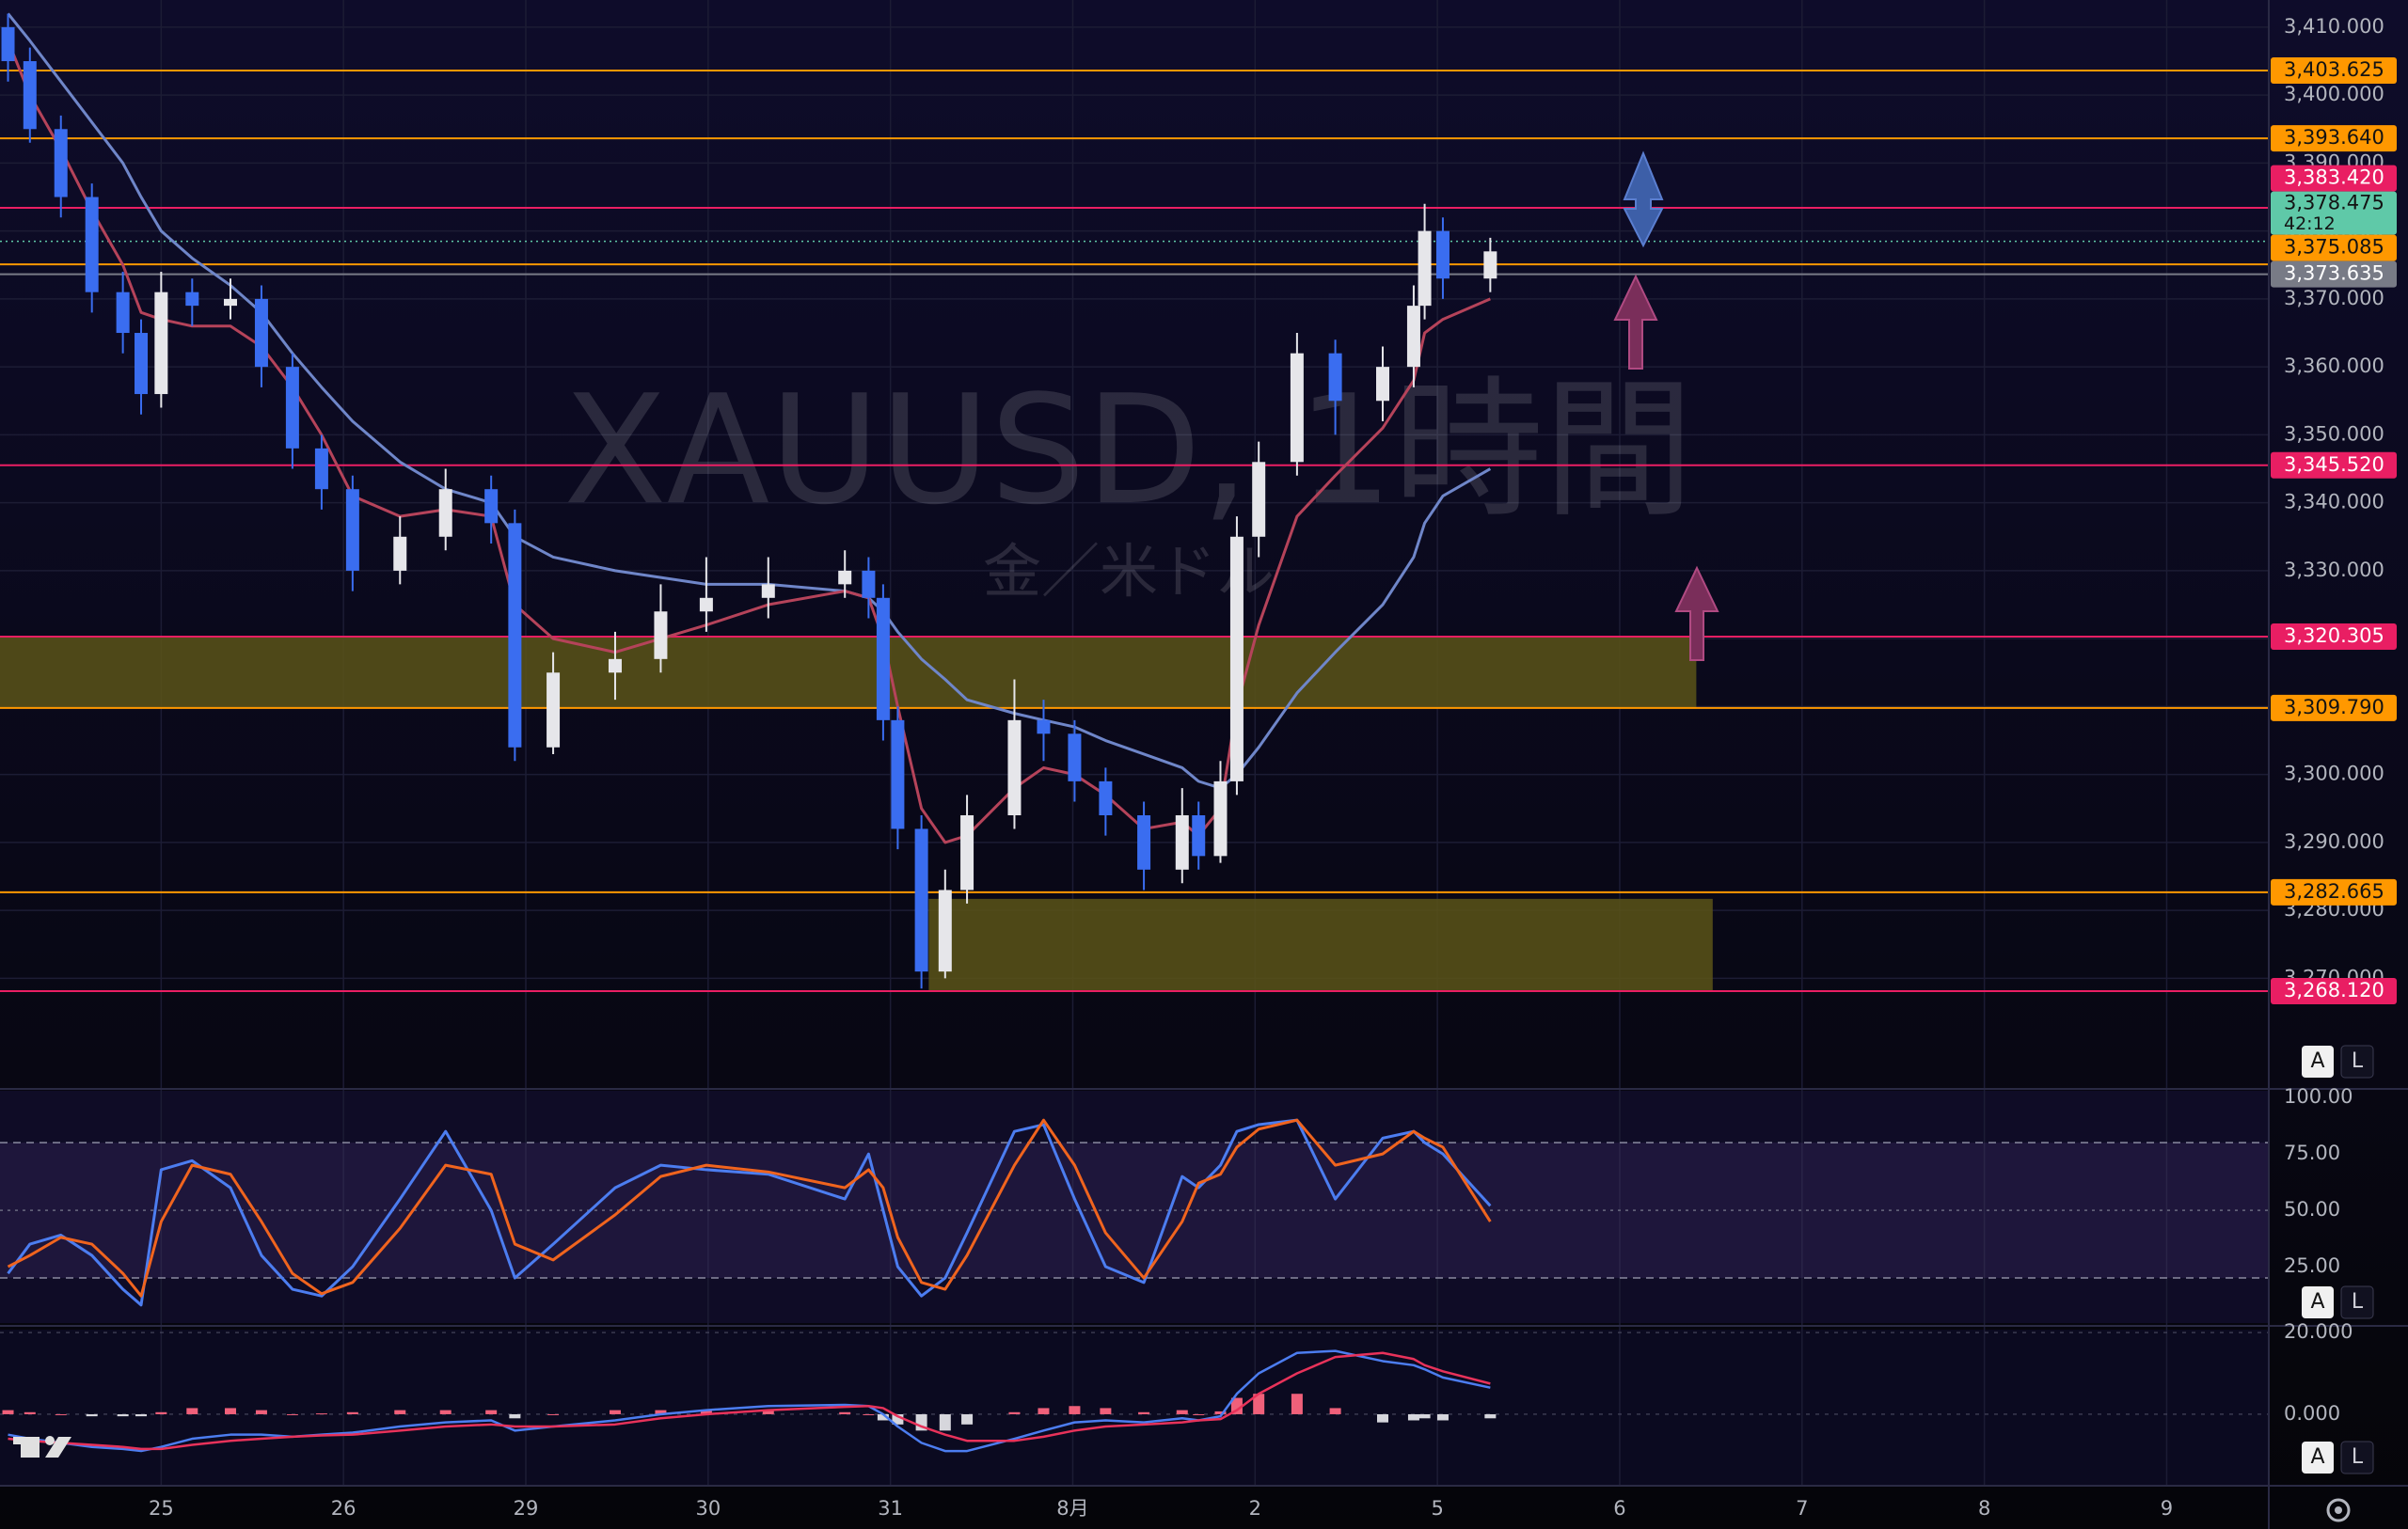 The image size is (2408, 1529). Describe the element at coordinates (527, 1509) in the screenshot. I see `x-tick-label: 29` at that location.